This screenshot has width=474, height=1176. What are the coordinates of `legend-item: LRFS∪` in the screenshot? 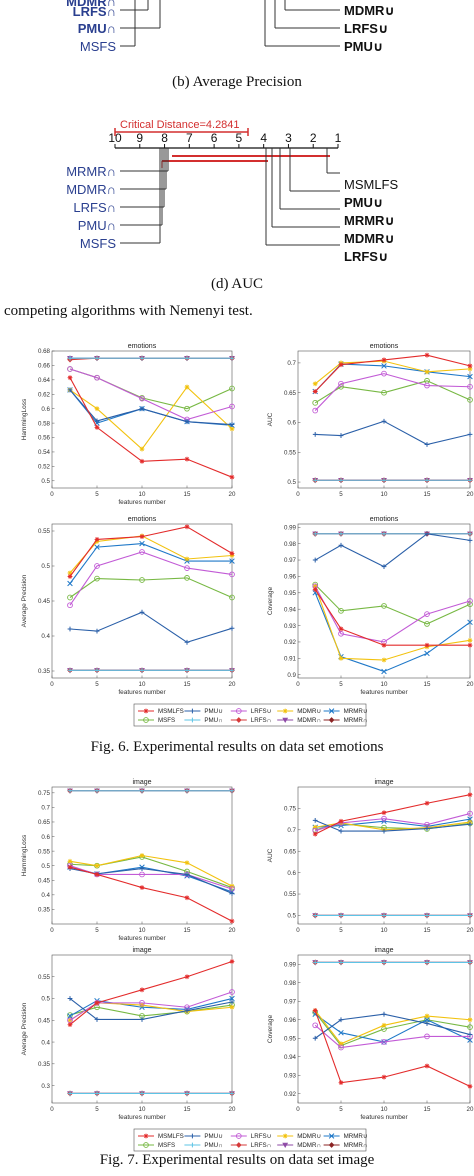 It's located at (250, 1136).